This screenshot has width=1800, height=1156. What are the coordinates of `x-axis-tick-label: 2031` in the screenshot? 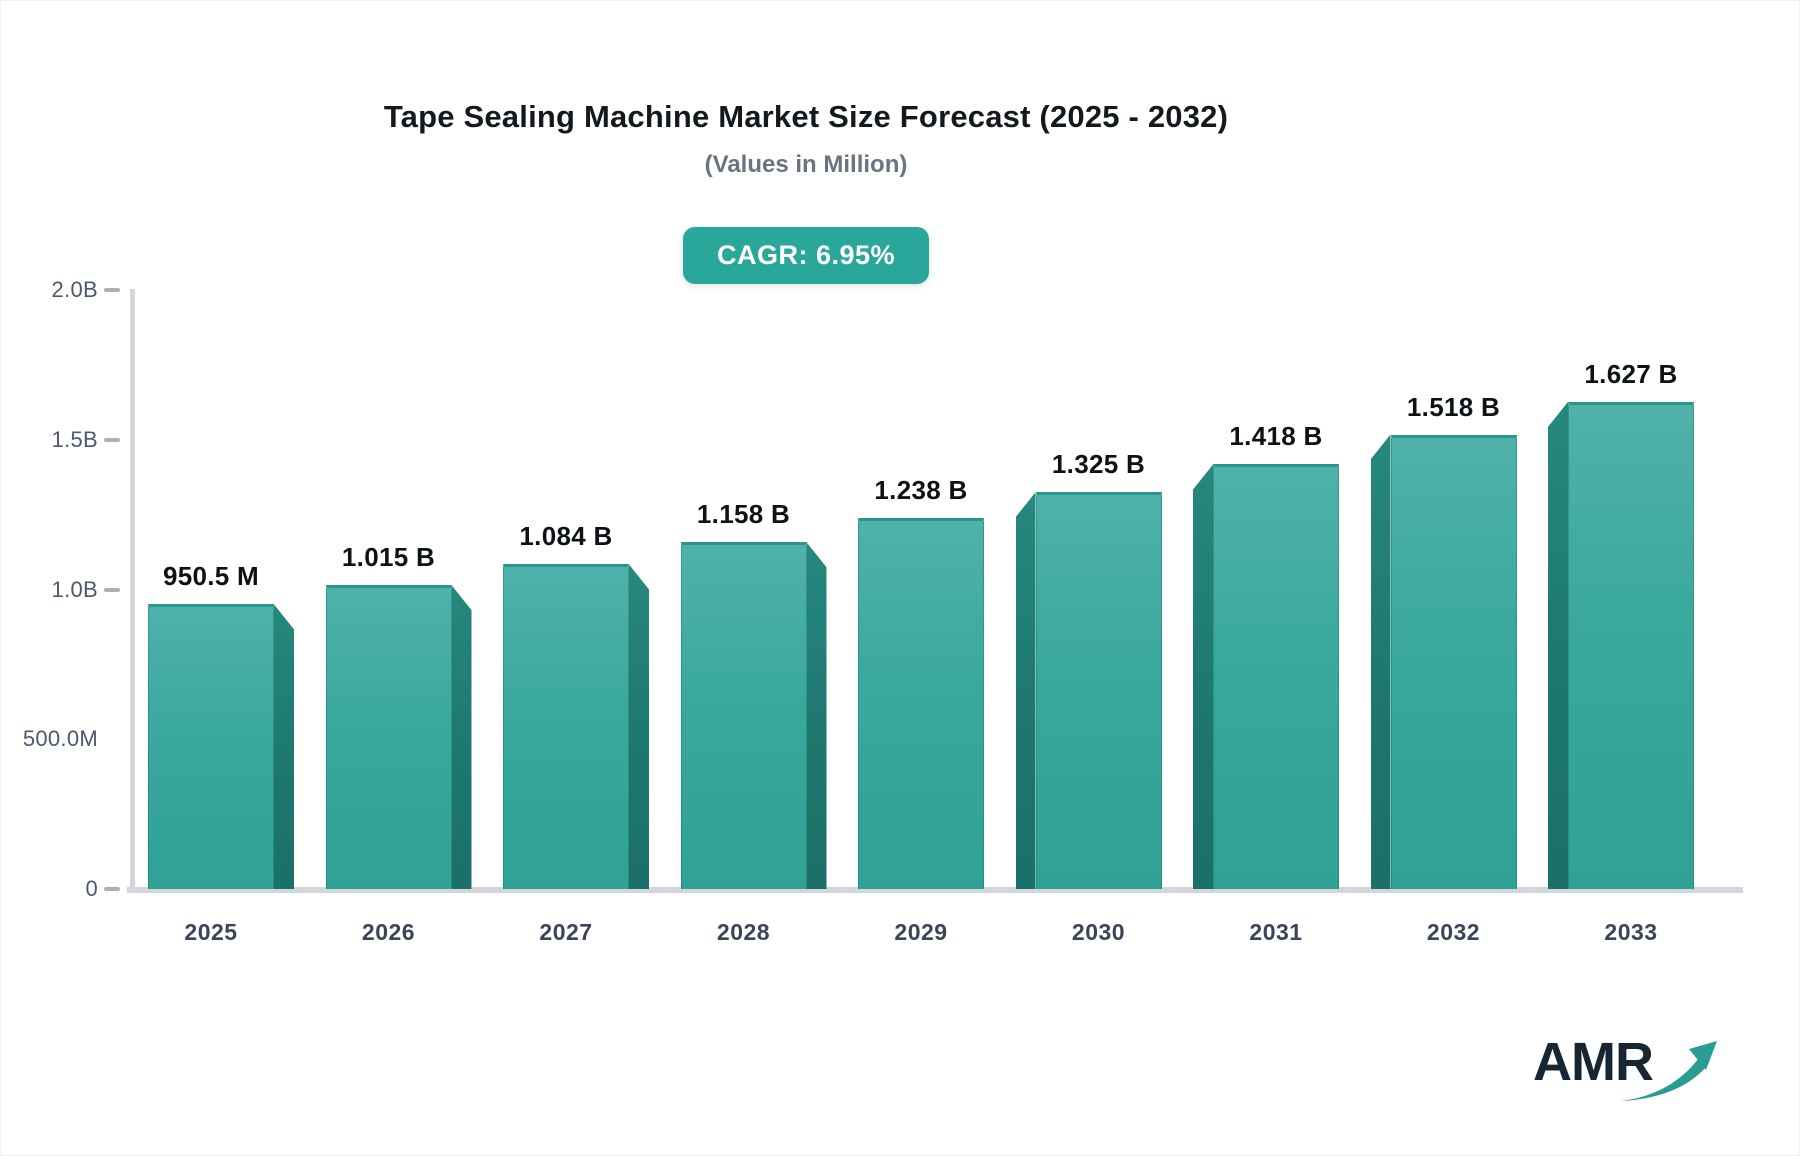 It's located at (1276, 932).